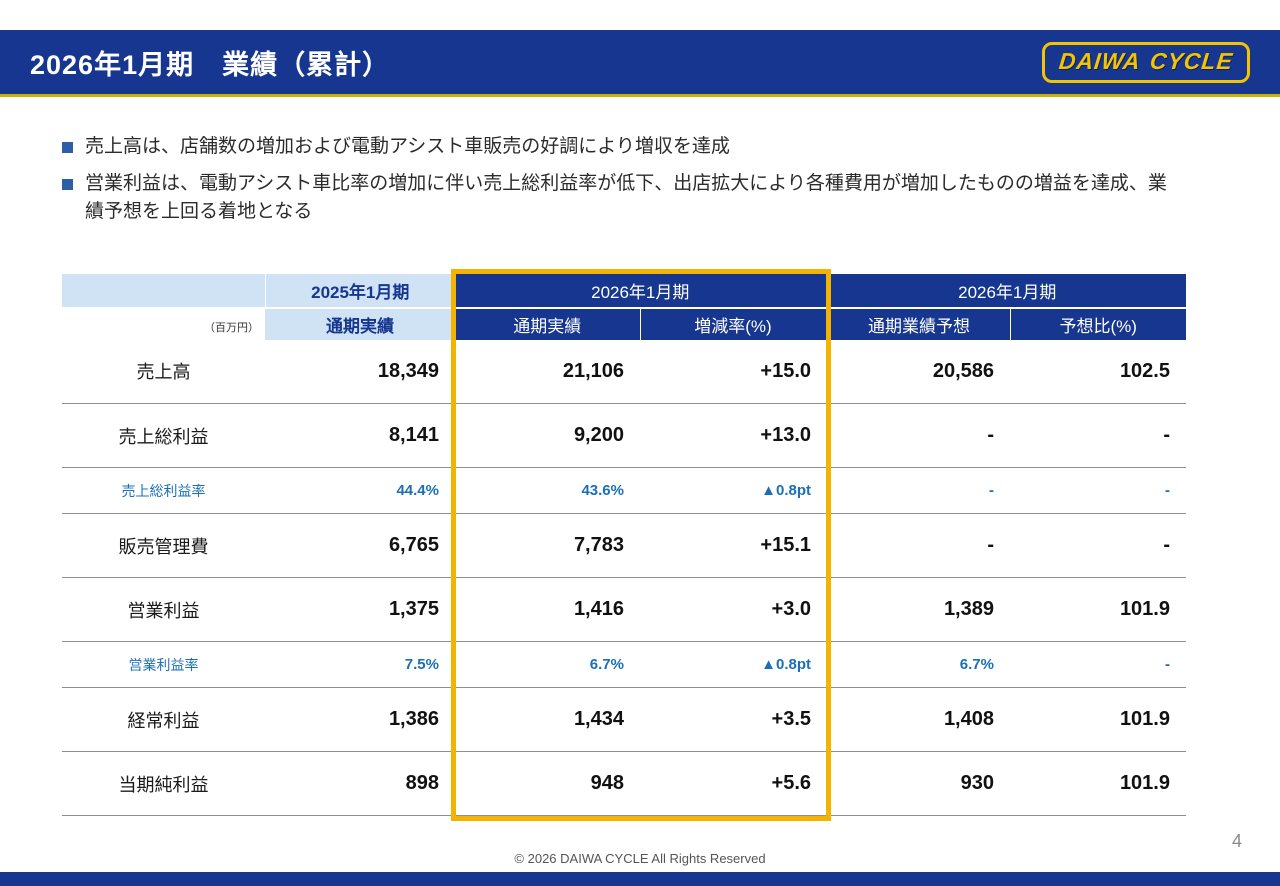 Image resolution: width=1280 pixels, height=886 pixels. I want to click on cell-value: +13.0, so click(733, 435).